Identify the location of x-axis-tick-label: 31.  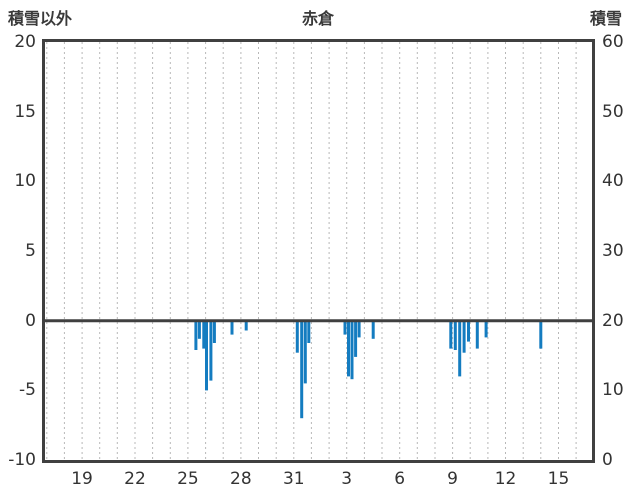
(293, 479).